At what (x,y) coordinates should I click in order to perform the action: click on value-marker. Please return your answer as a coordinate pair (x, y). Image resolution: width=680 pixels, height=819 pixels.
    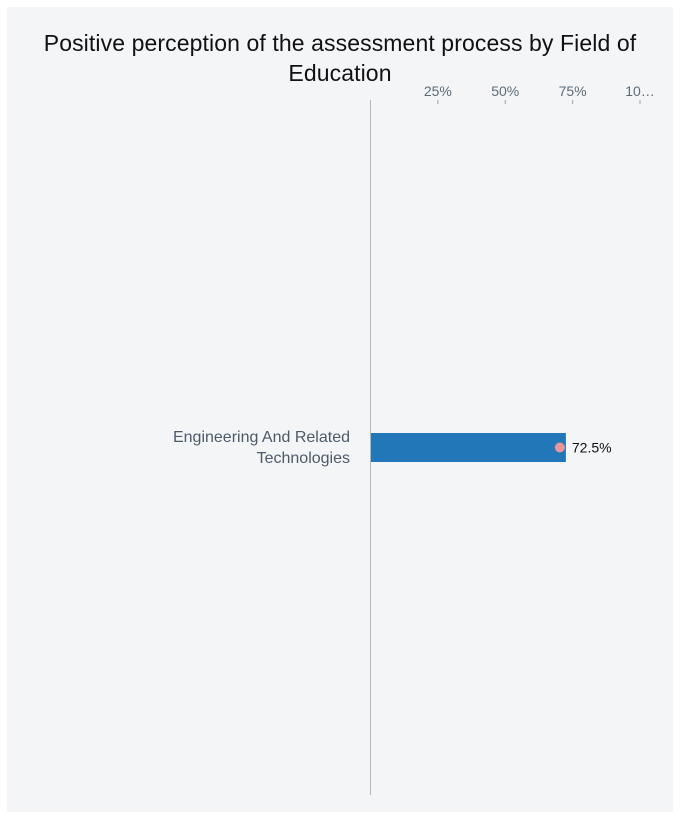
    Looking at the image, I should click on (559, 447).